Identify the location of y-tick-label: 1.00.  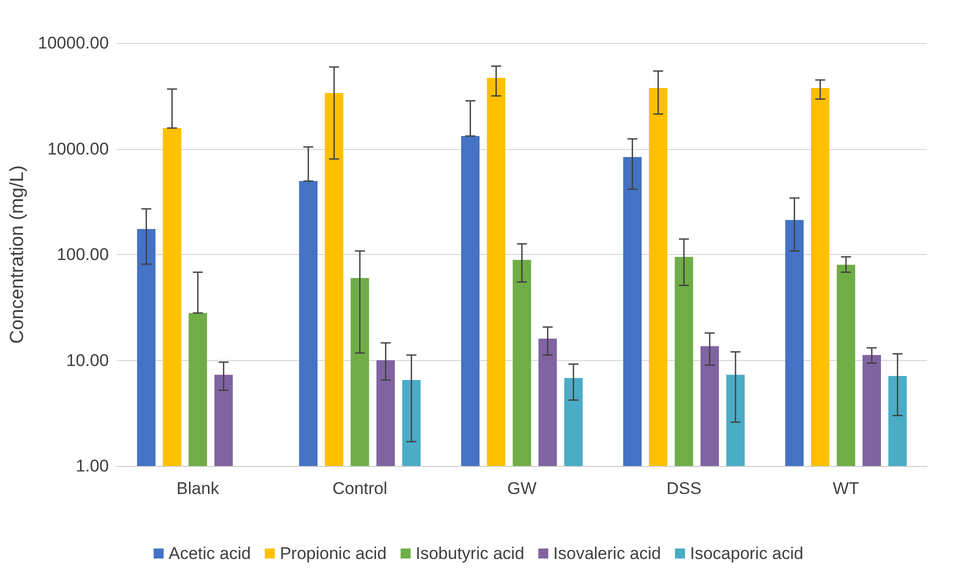
(92, 466).